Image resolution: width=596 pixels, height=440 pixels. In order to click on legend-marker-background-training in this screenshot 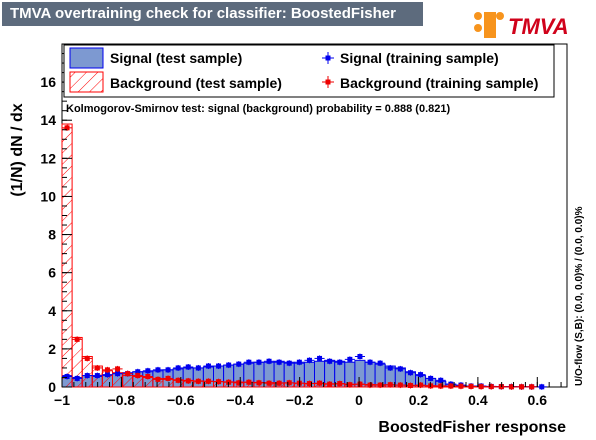, I will do `click(328, 82)`.